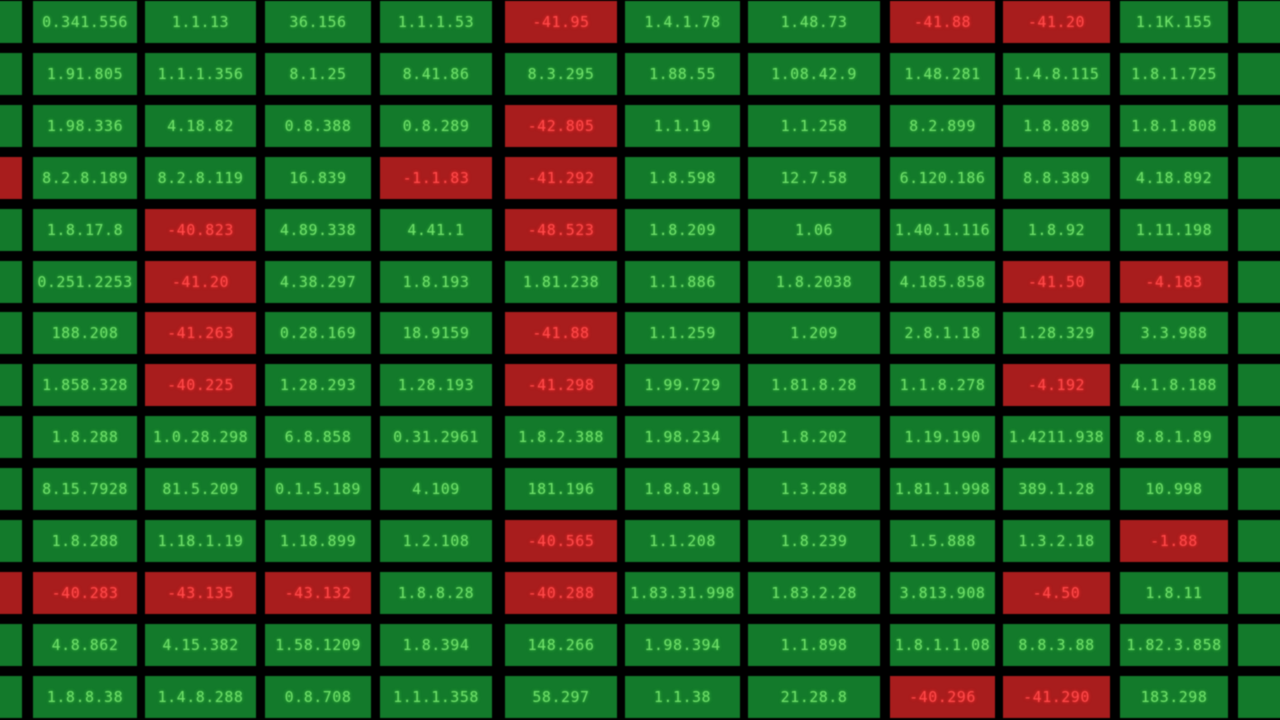  What do you see at coordinates (1056, 333) in the screenshot?
I see `ticker-cell: 1.28.329` at bounding box center [1056, 333].